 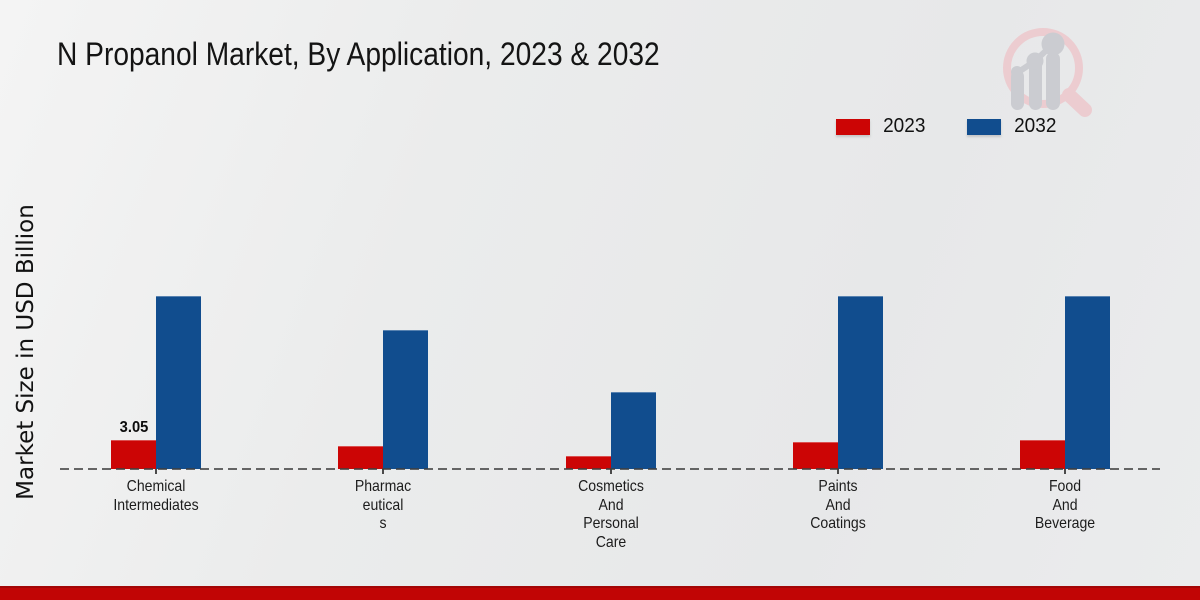 I want to click on legend-swatch-2032, so click(x=983, y=126).